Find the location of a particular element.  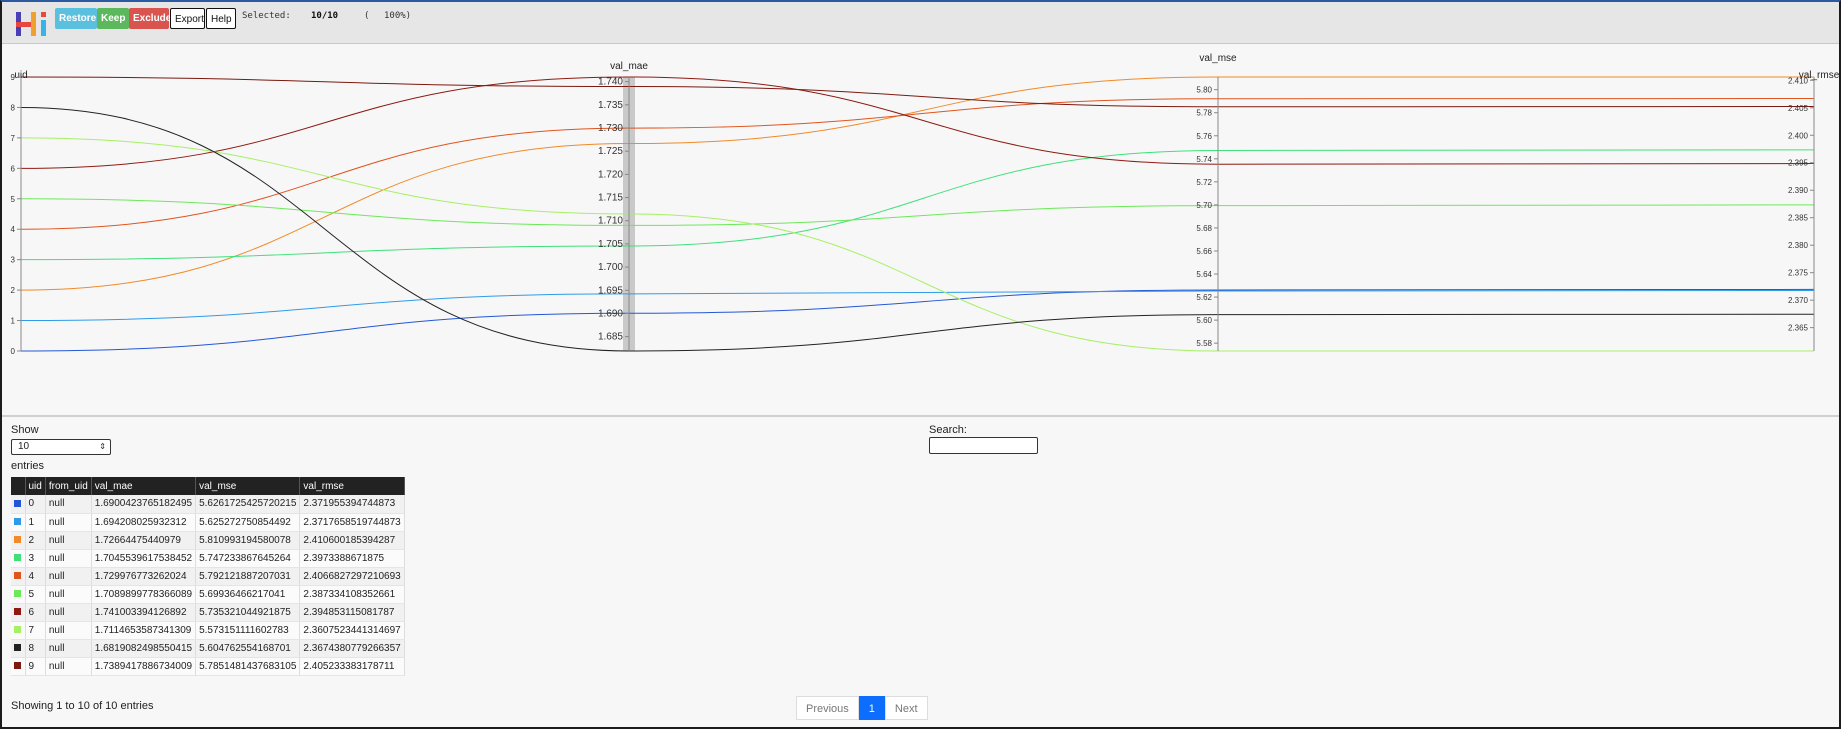

axis-label-uid: uid is located at coordinates (20, 75).